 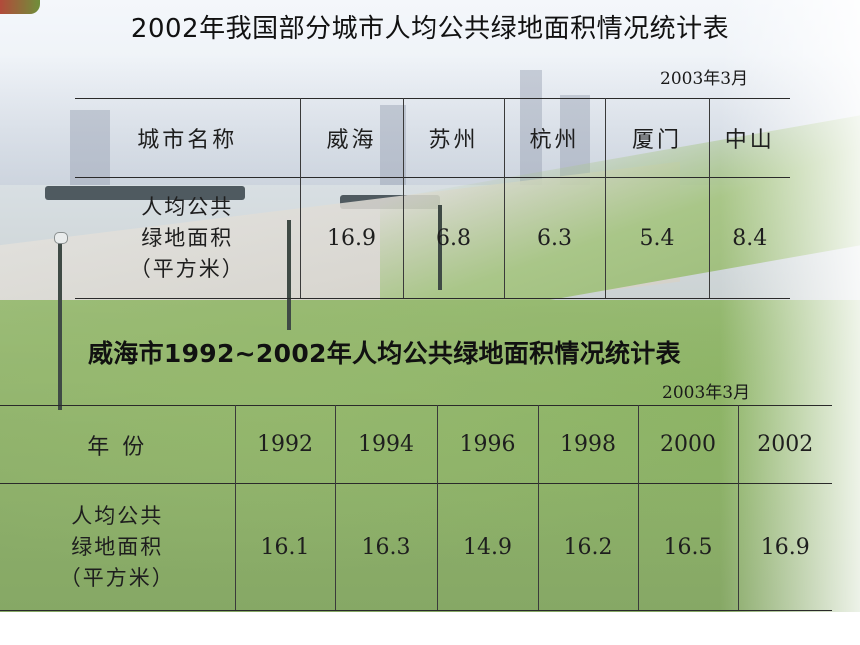 I want to click on table2-title: 威海市1992~2002年人均公共绿地面积情况统计表, so click(x=384, y=353).